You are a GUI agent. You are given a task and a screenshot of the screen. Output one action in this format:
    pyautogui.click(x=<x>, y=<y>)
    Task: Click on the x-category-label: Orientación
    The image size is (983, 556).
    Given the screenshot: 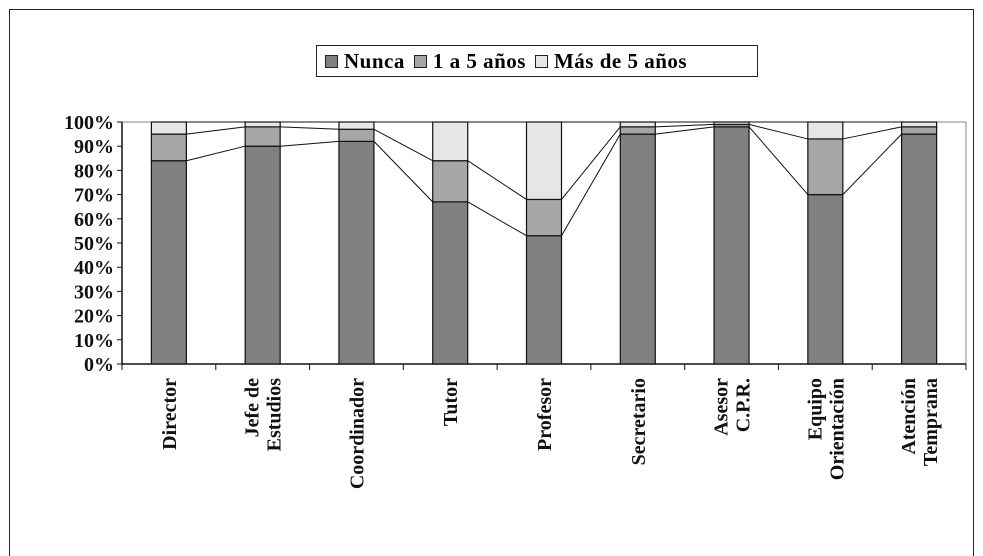 What is the action you would take?
    pyautogui.click(x=837, y=429)
    